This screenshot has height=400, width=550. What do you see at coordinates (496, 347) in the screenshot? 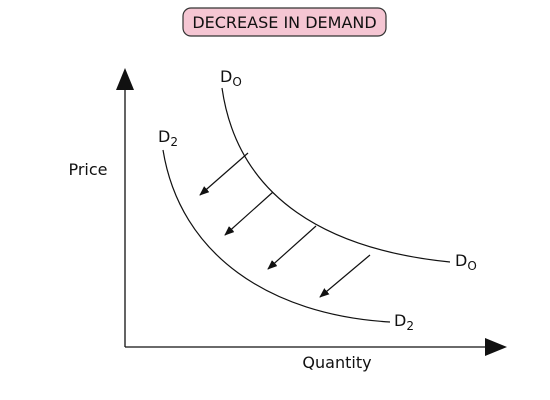
I see `x-axis-arrow` at bounding box center [496, 347].